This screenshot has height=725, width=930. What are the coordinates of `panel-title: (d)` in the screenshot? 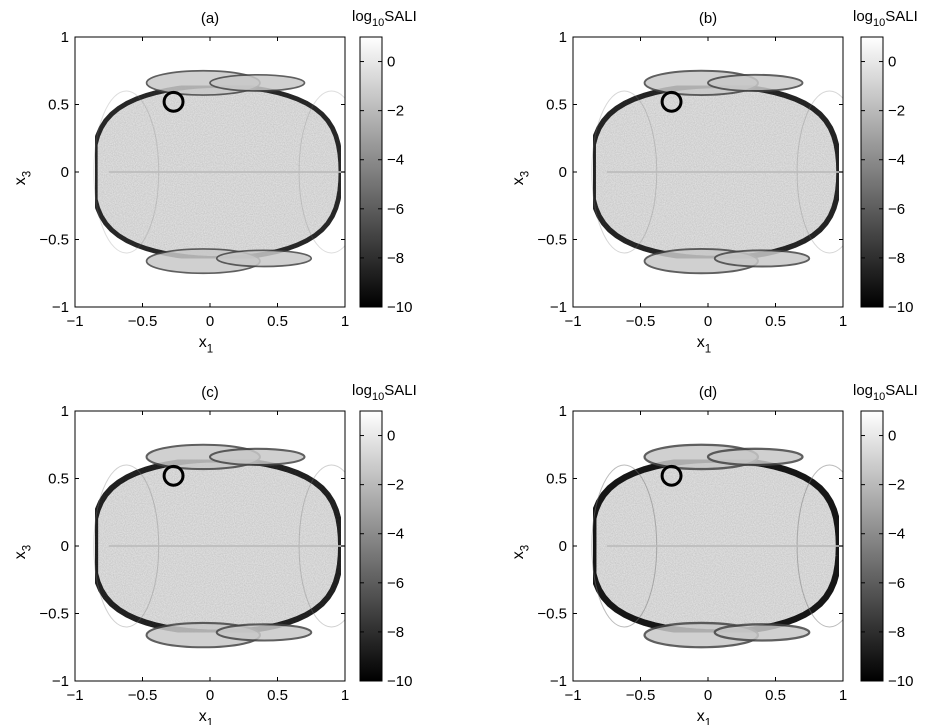 It's located at (708, 392).